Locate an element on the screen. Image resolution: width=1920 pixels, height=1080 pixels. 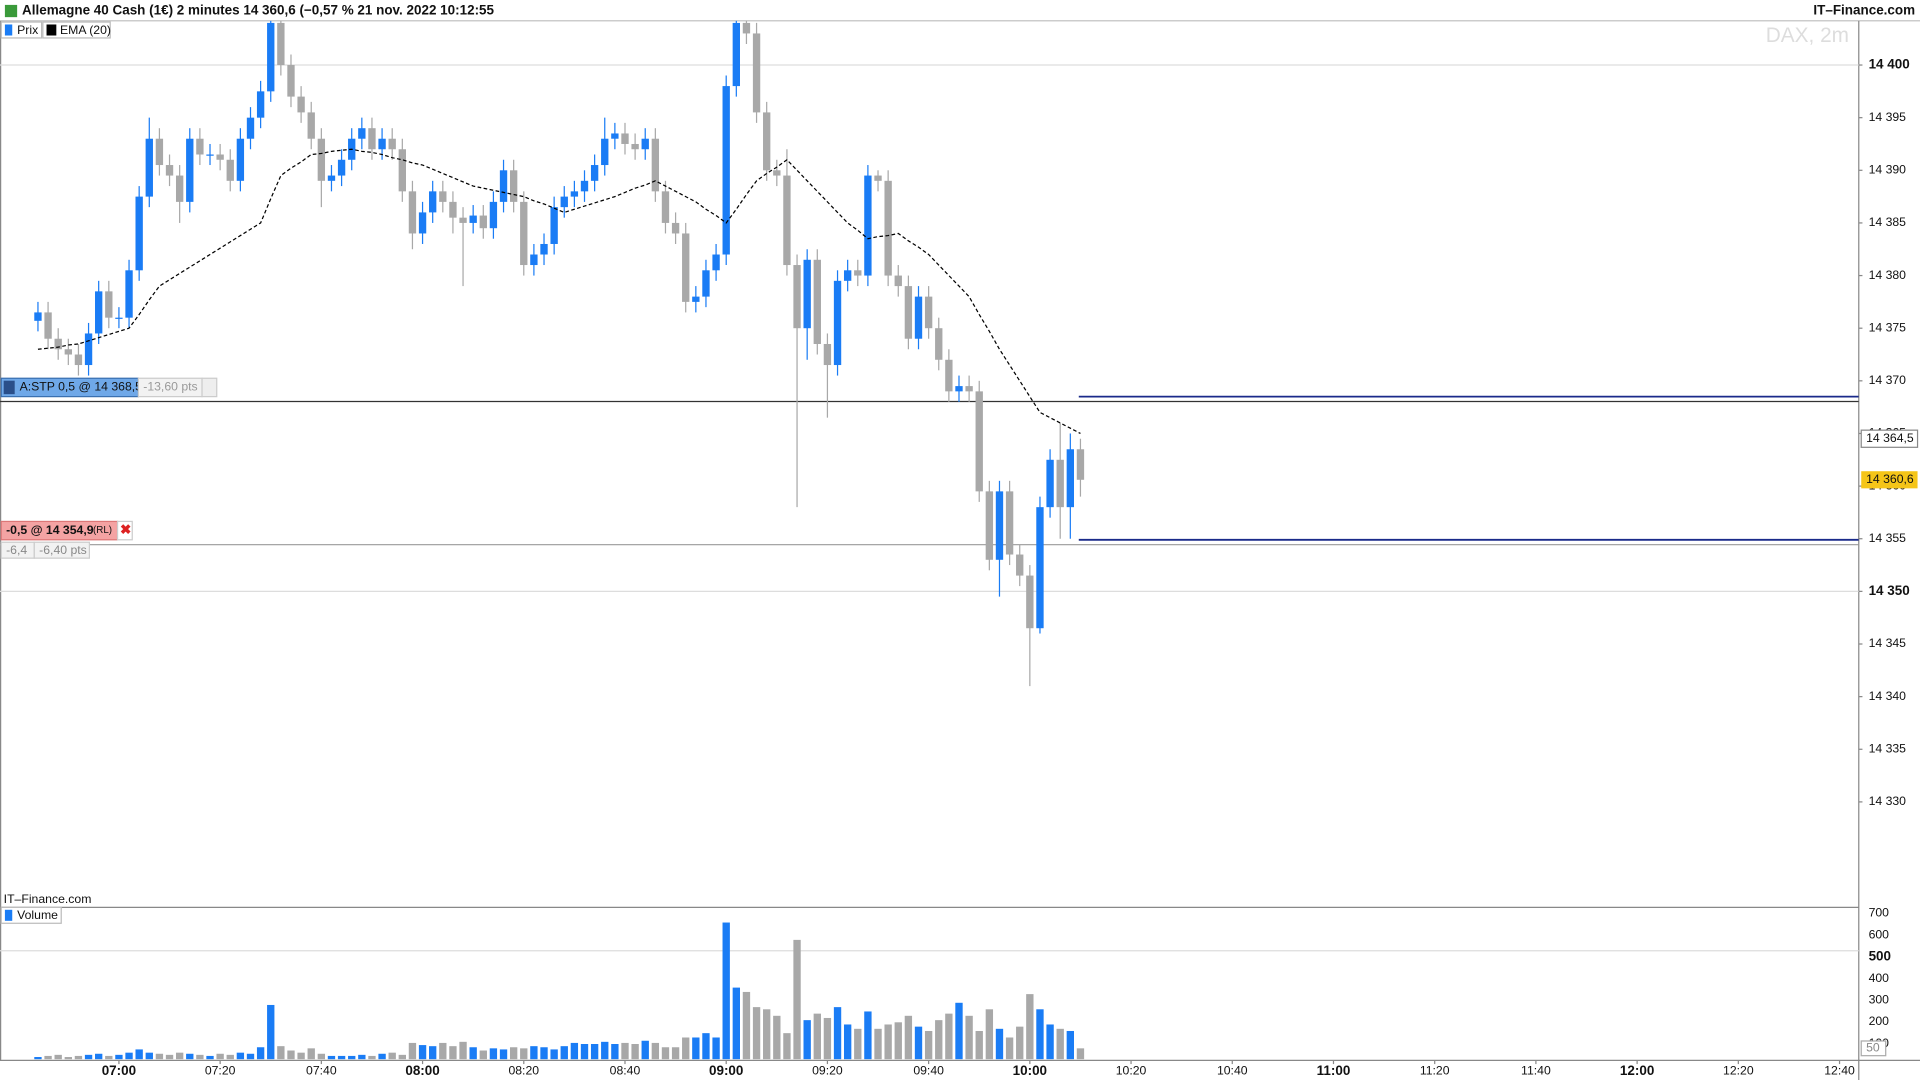
y-tick-label: 14 370 is located at coordinates (1888, 380).